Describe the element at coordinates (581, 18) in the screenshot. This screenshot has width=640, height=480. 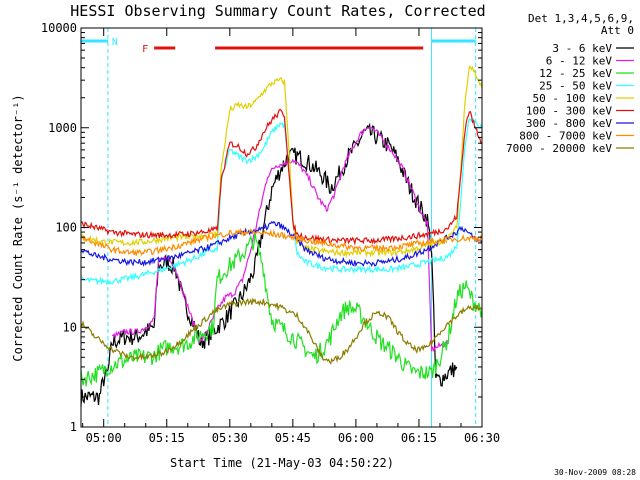
I see `legend-header: Det 1,3,4,5,6,9,` at that location.